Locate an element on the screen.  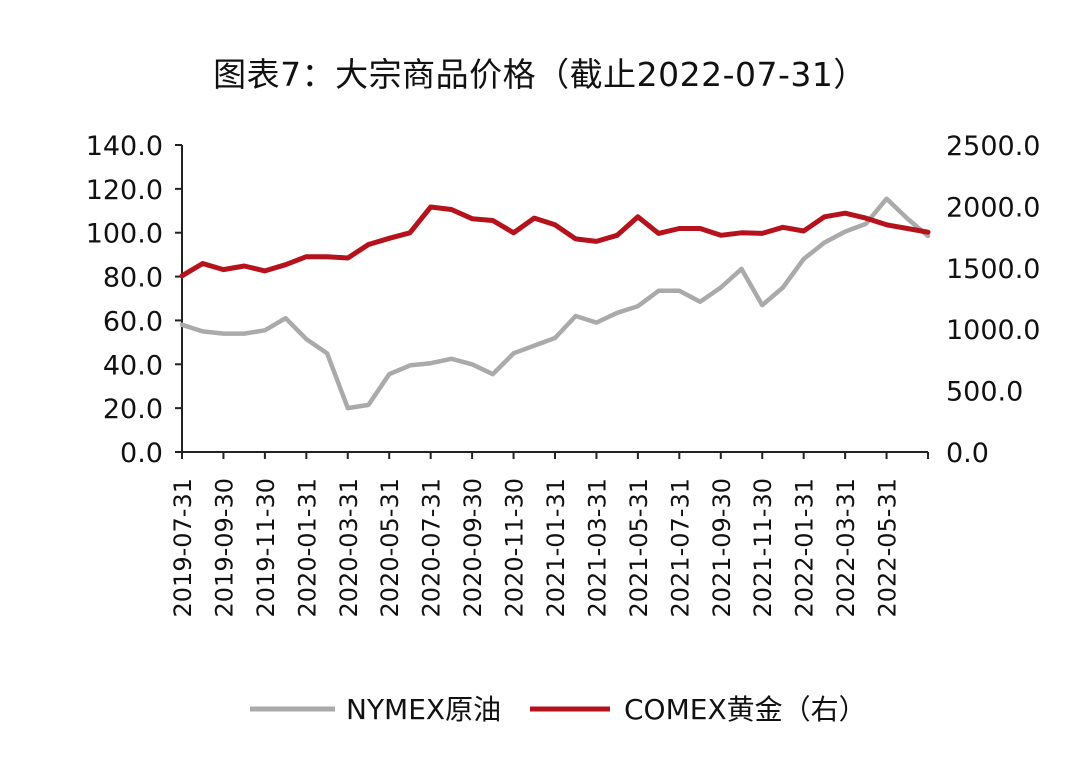
x-tick-label: 2021-09-30 is located at coordinates (722, 547).